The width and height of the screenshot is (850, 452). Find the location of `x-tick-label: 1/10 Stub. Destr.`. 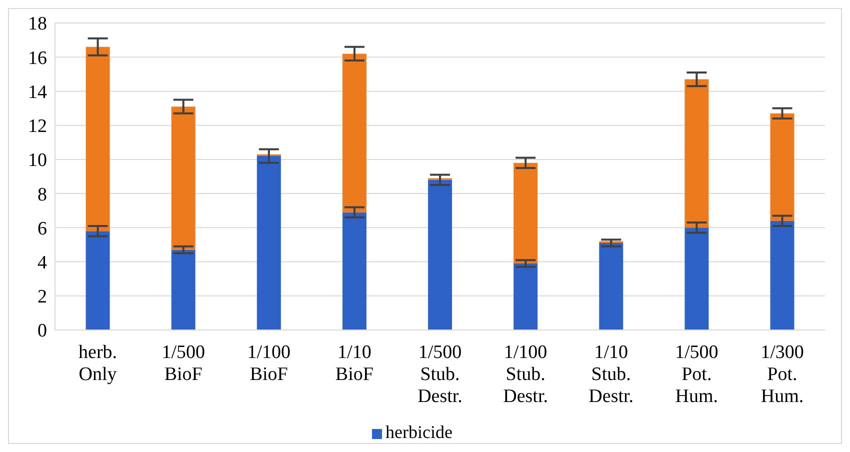

x-tick-label: 1/10 Stub. Destr. is located at coordinates (611, 374).